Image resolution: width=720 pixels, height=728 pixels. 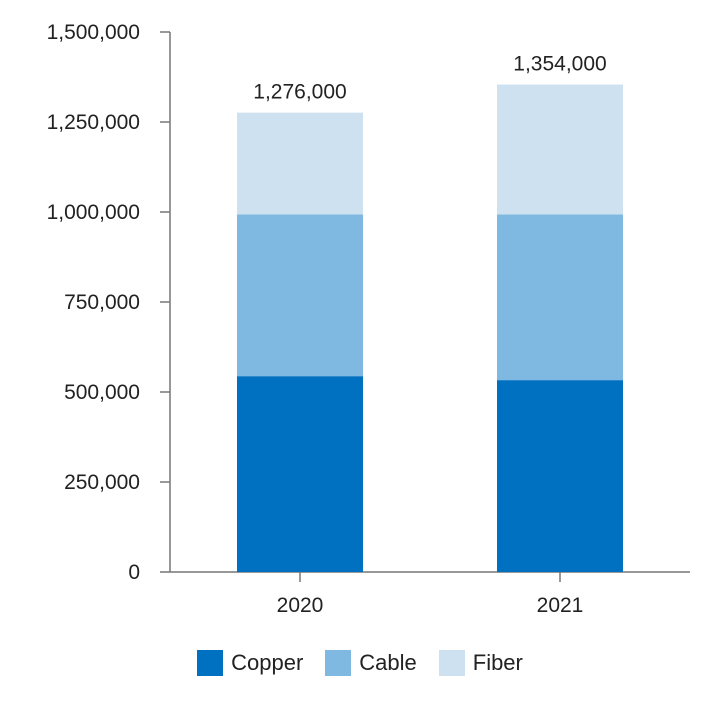 What do you see at coordinates (93, 32) in the screenshot?
I see `y-tick-label: 1,500,000` at bounding box center [93, 32].